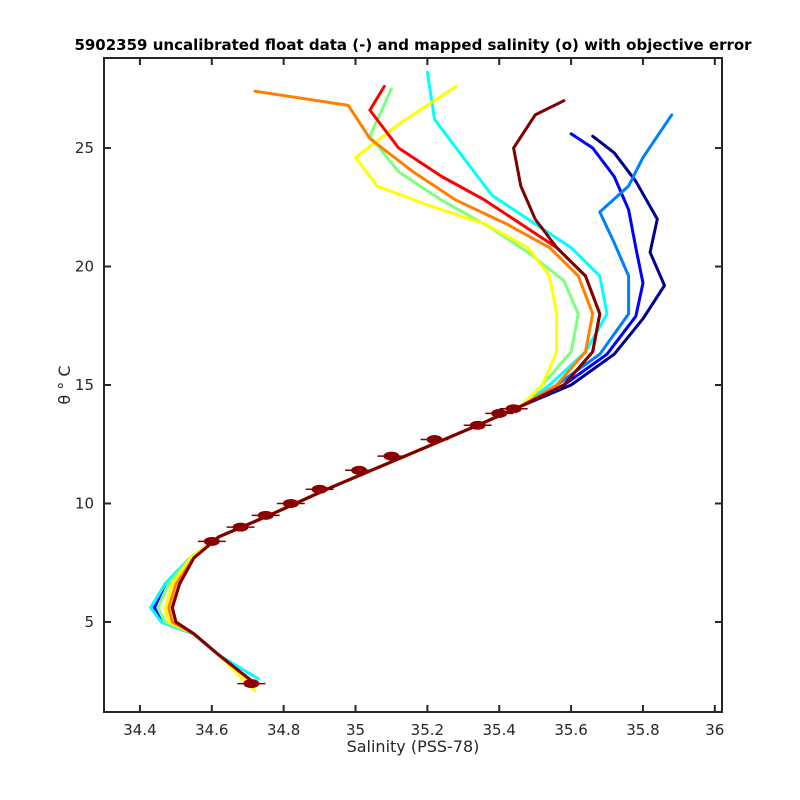  What do you see at coordinates (355, 730) in the screenshot?
I see `x-tick-label: 35` at bounding box center [355, 730].